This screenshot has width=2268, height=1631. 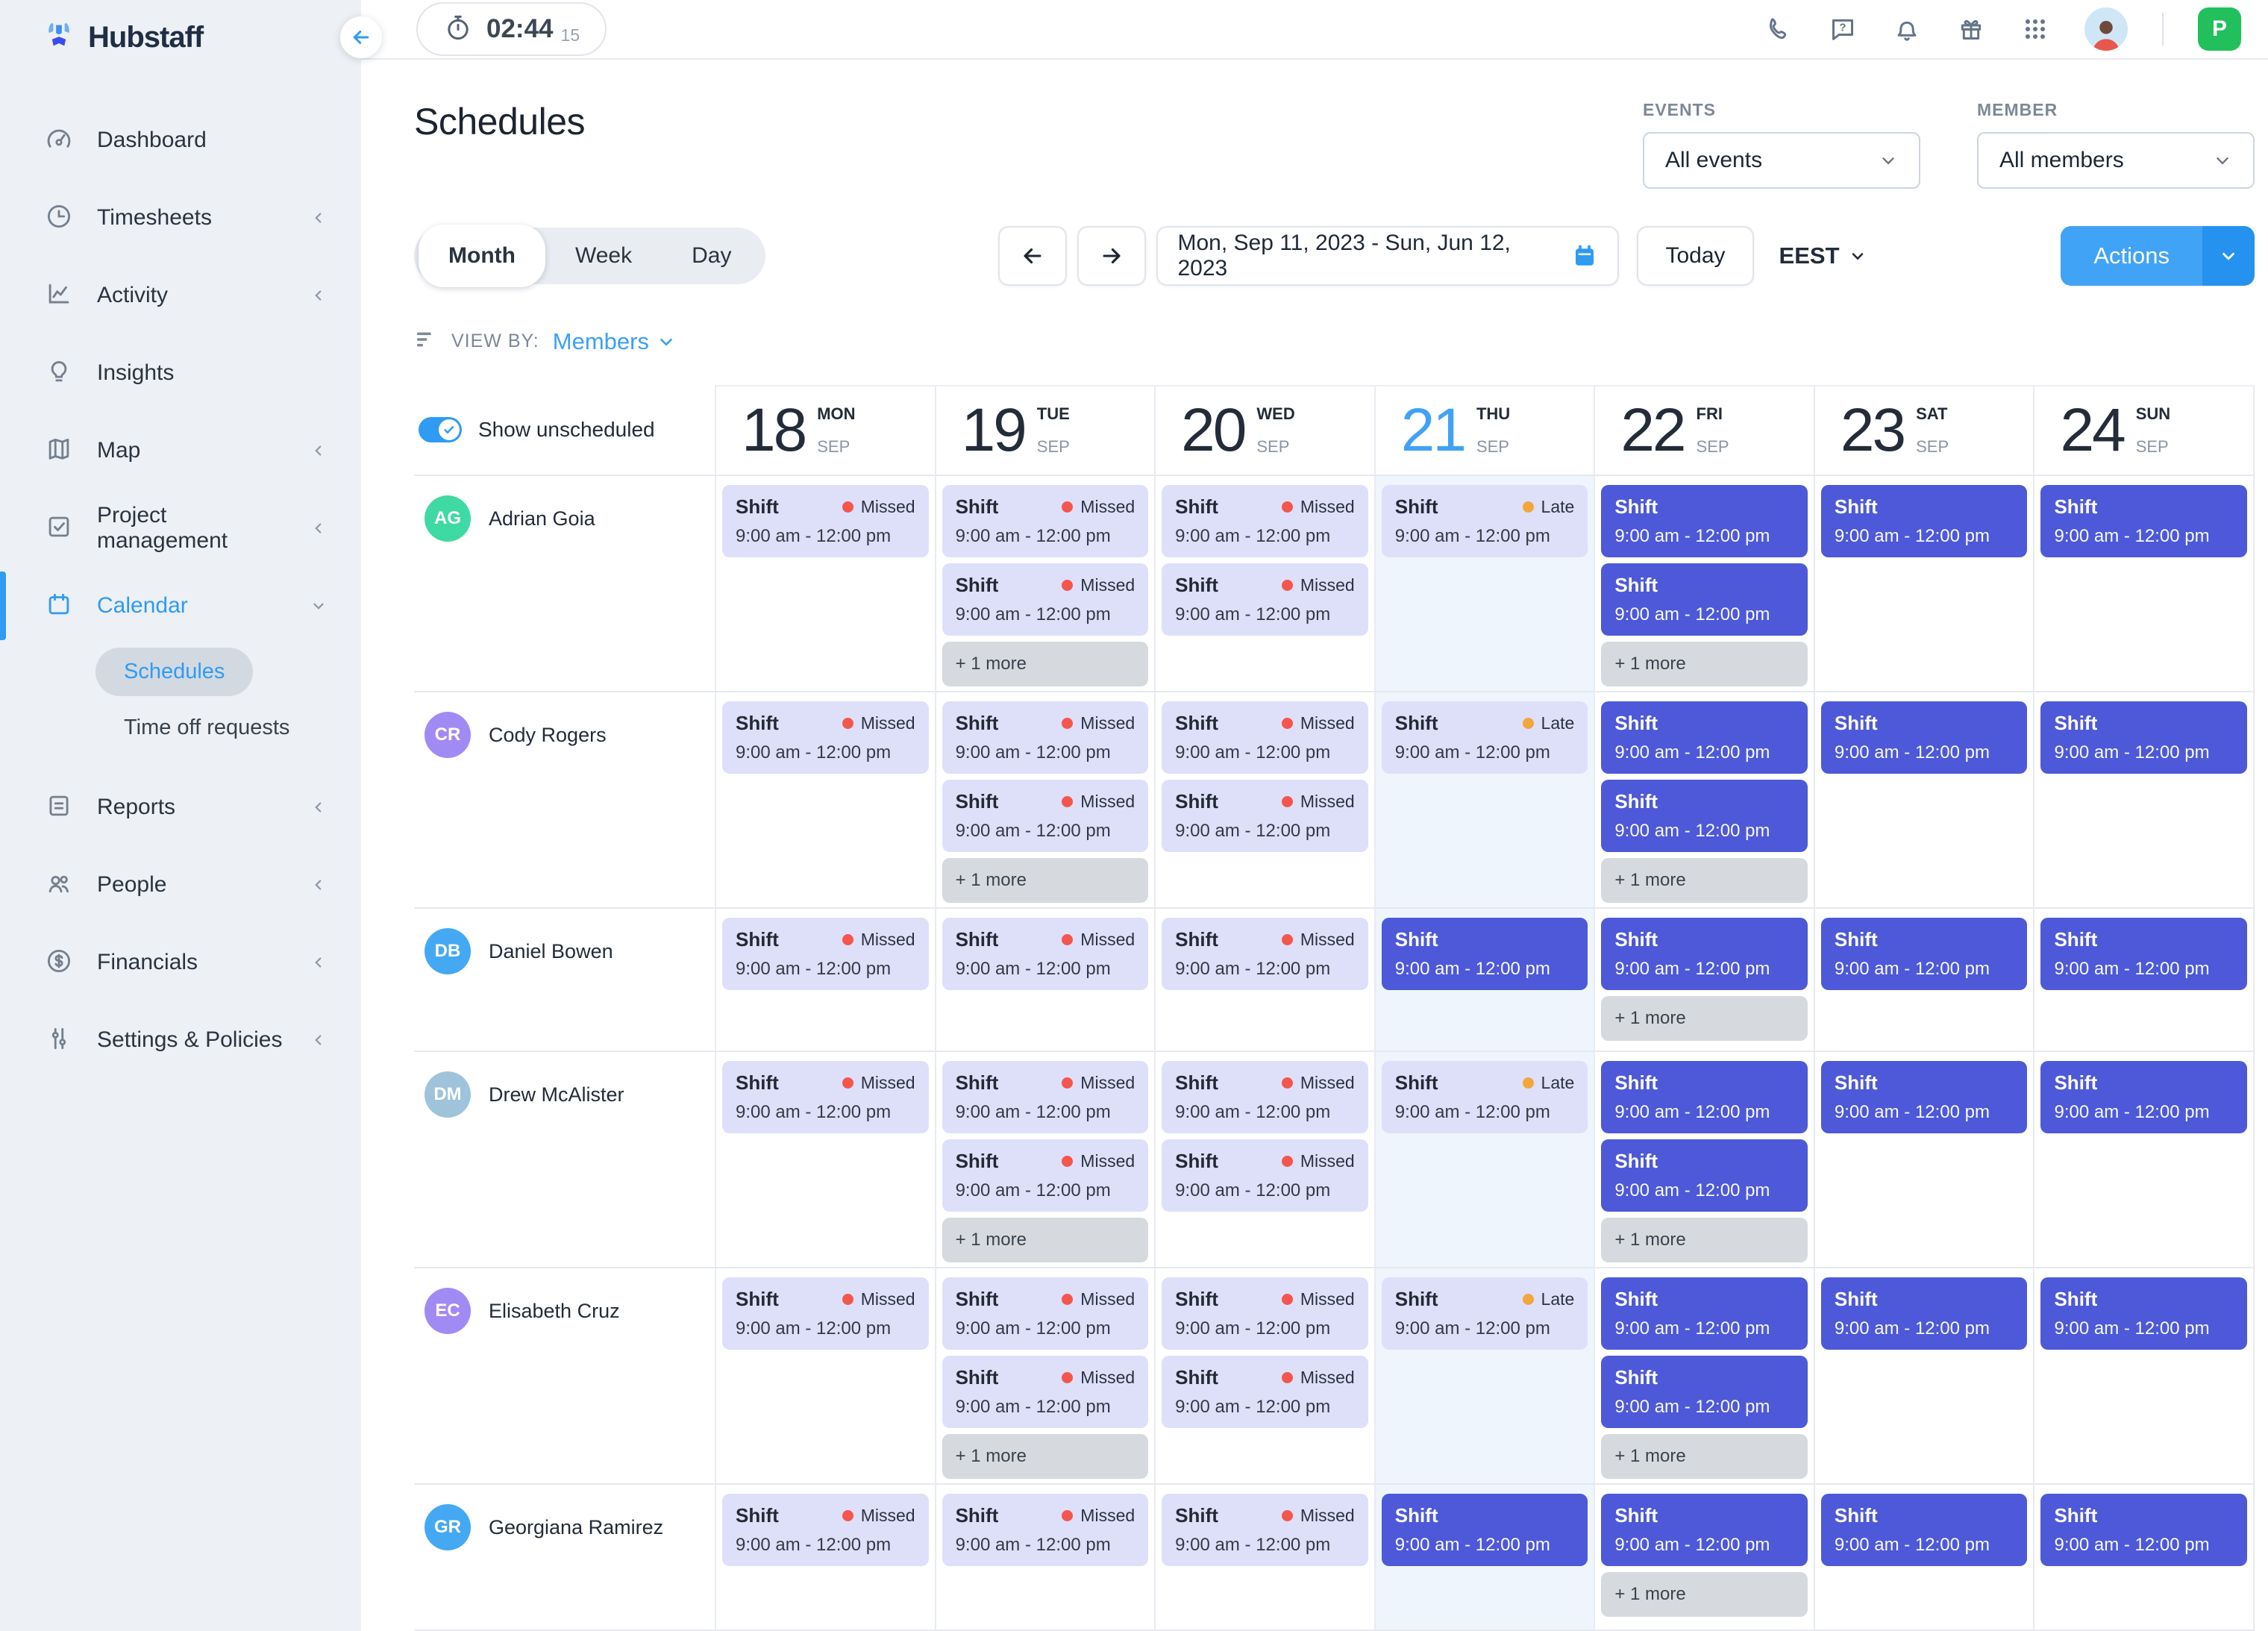 What do you see at coordinates (1266, 430) in the screenshot?
I see `day-header: 20 WED SEP` at bounding box center [1266, 430].